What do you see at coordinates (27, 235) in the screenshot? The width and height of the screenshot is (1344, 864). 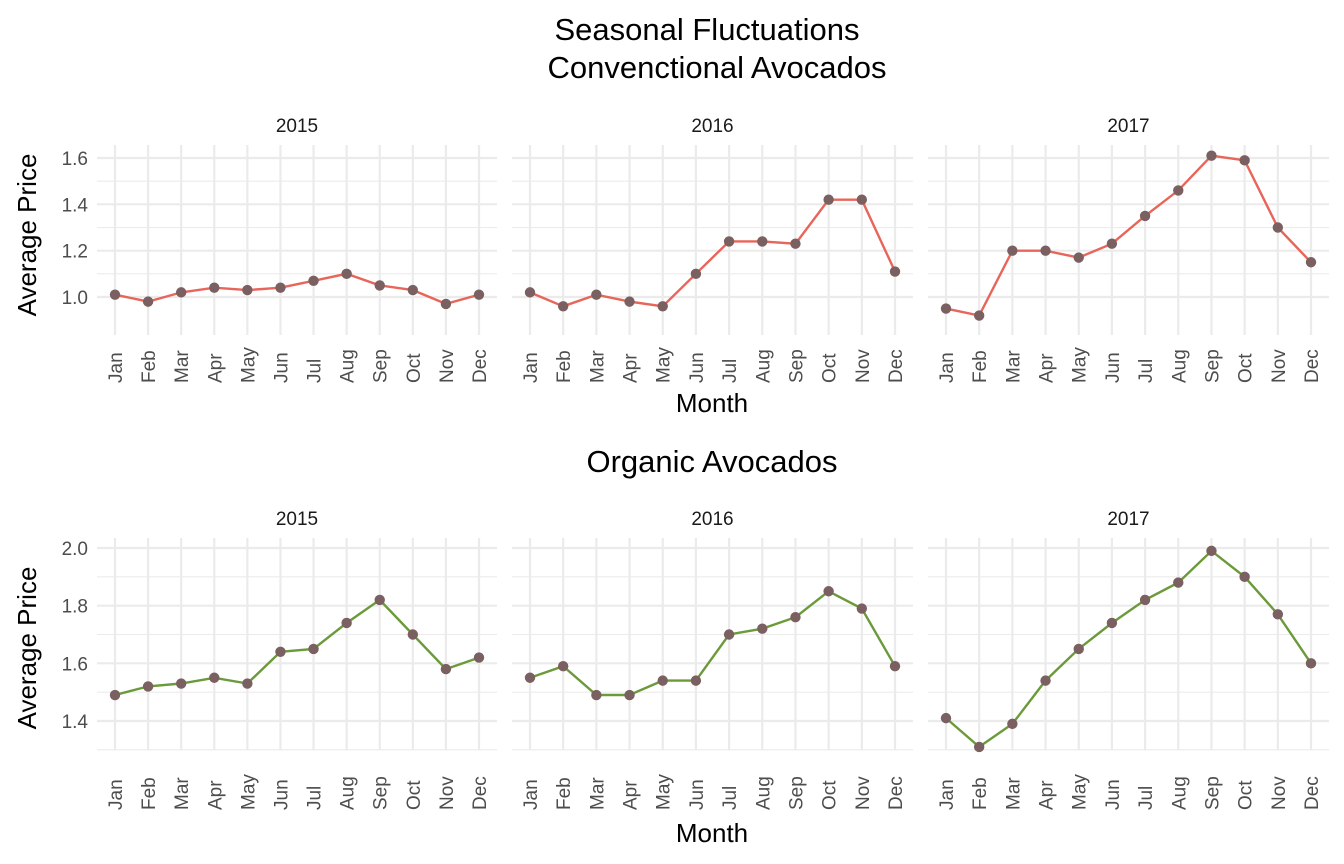 I see `conventional-y-axis-label: Average Price` at bounding box center [27, 235].